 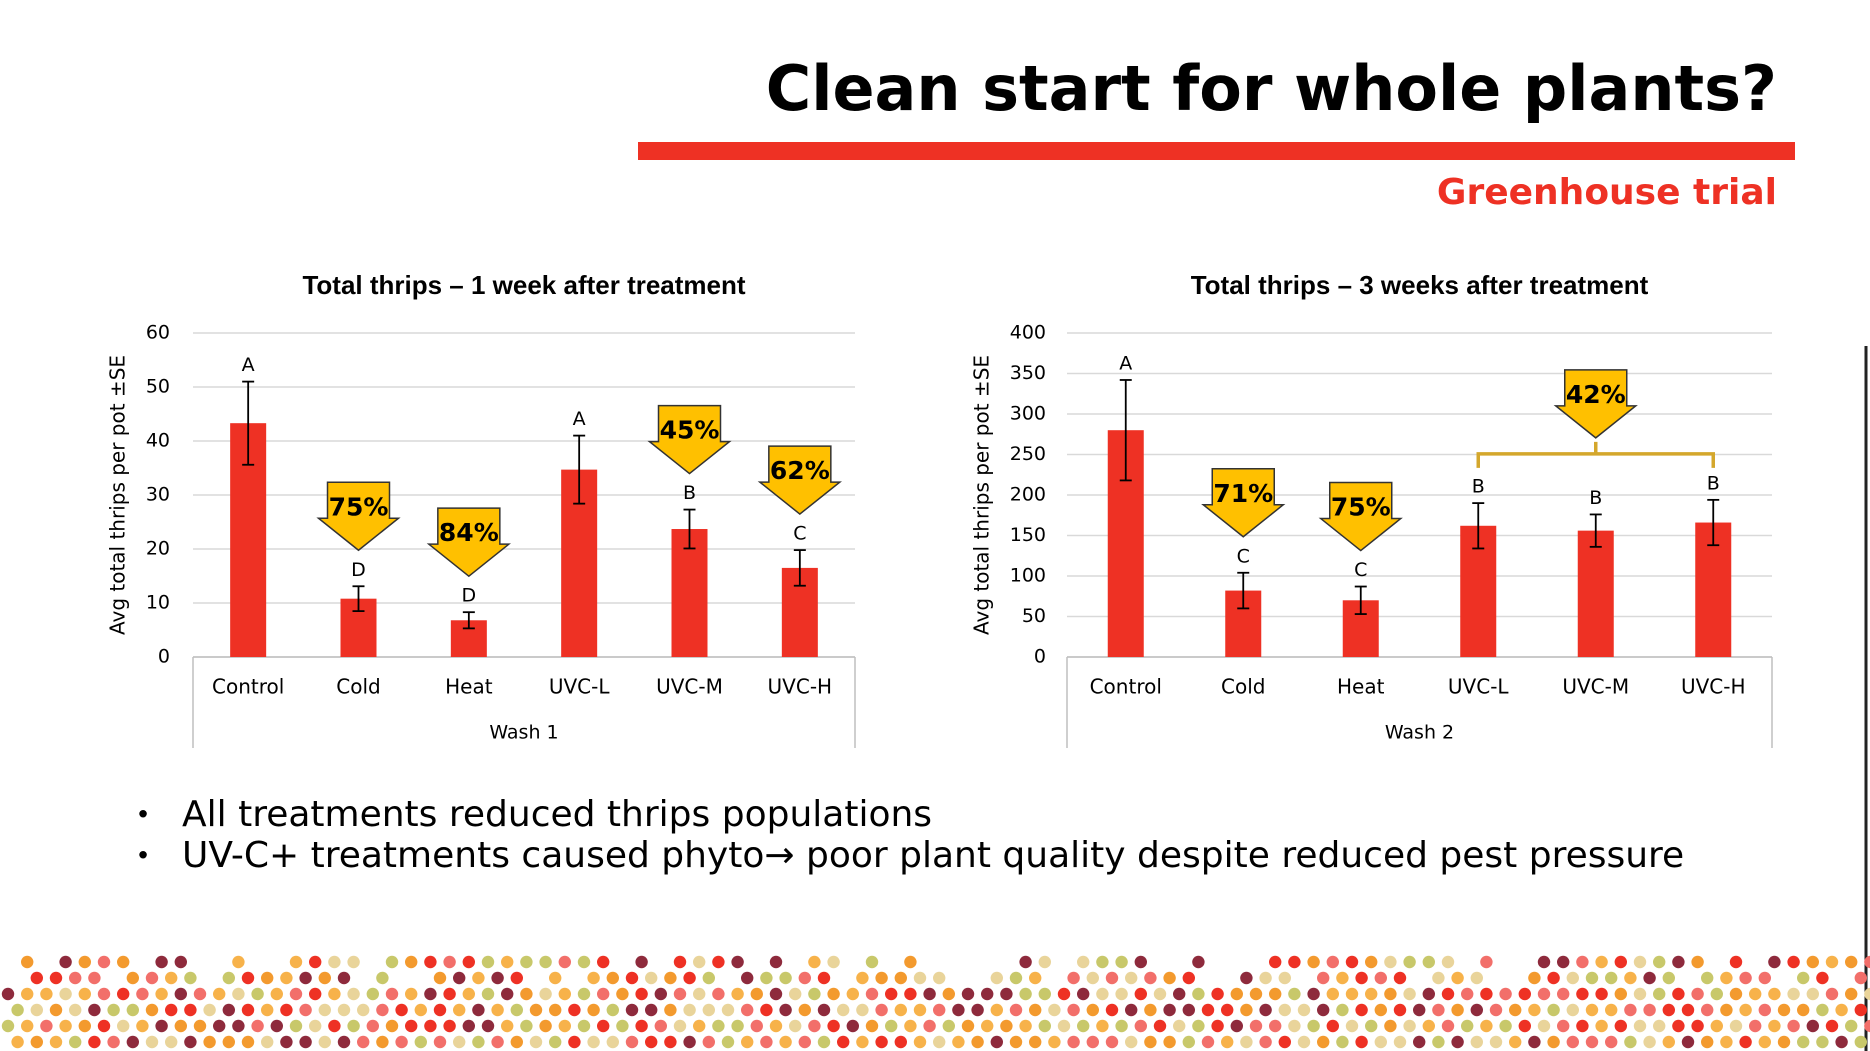 What do you see at coordinates (982, 495) in the screenshot?
I see `y-axis-label: Avg total thrips per pot ±SE` at bounding box center [982, 495].